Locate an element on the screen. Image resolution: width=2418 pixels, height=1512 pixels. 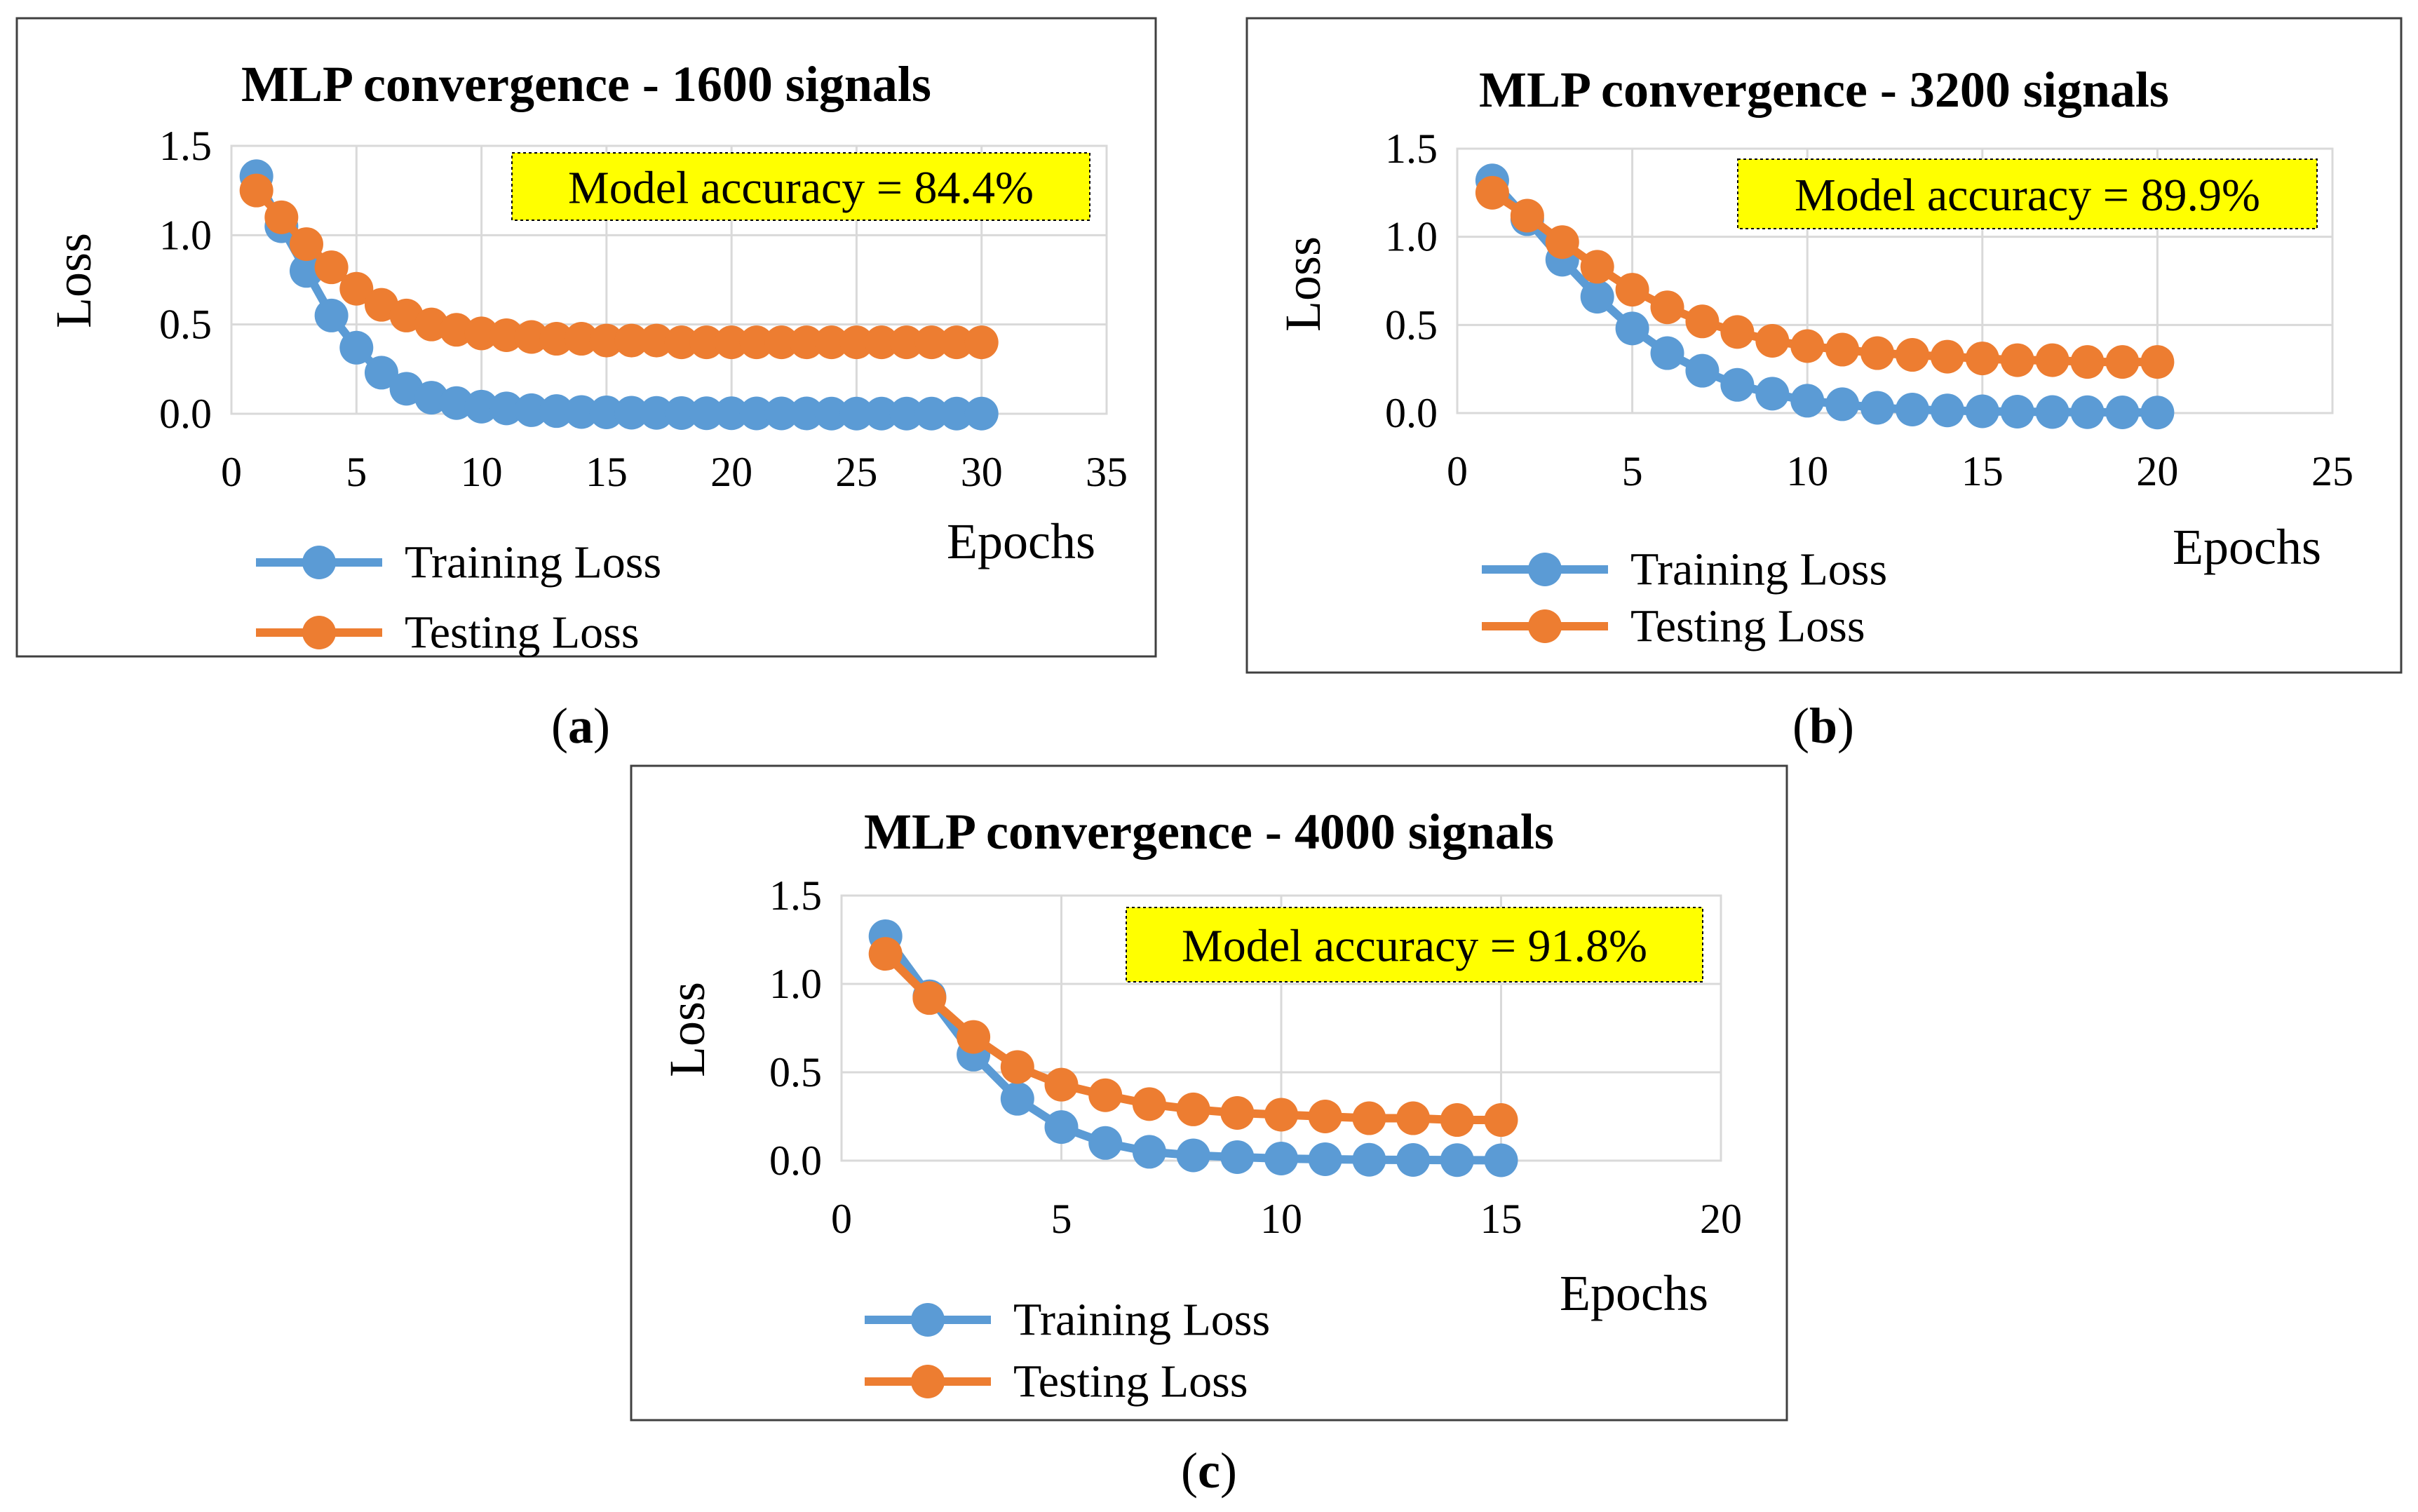
panel-label-letter: b is located at coordinates (1823, 726).